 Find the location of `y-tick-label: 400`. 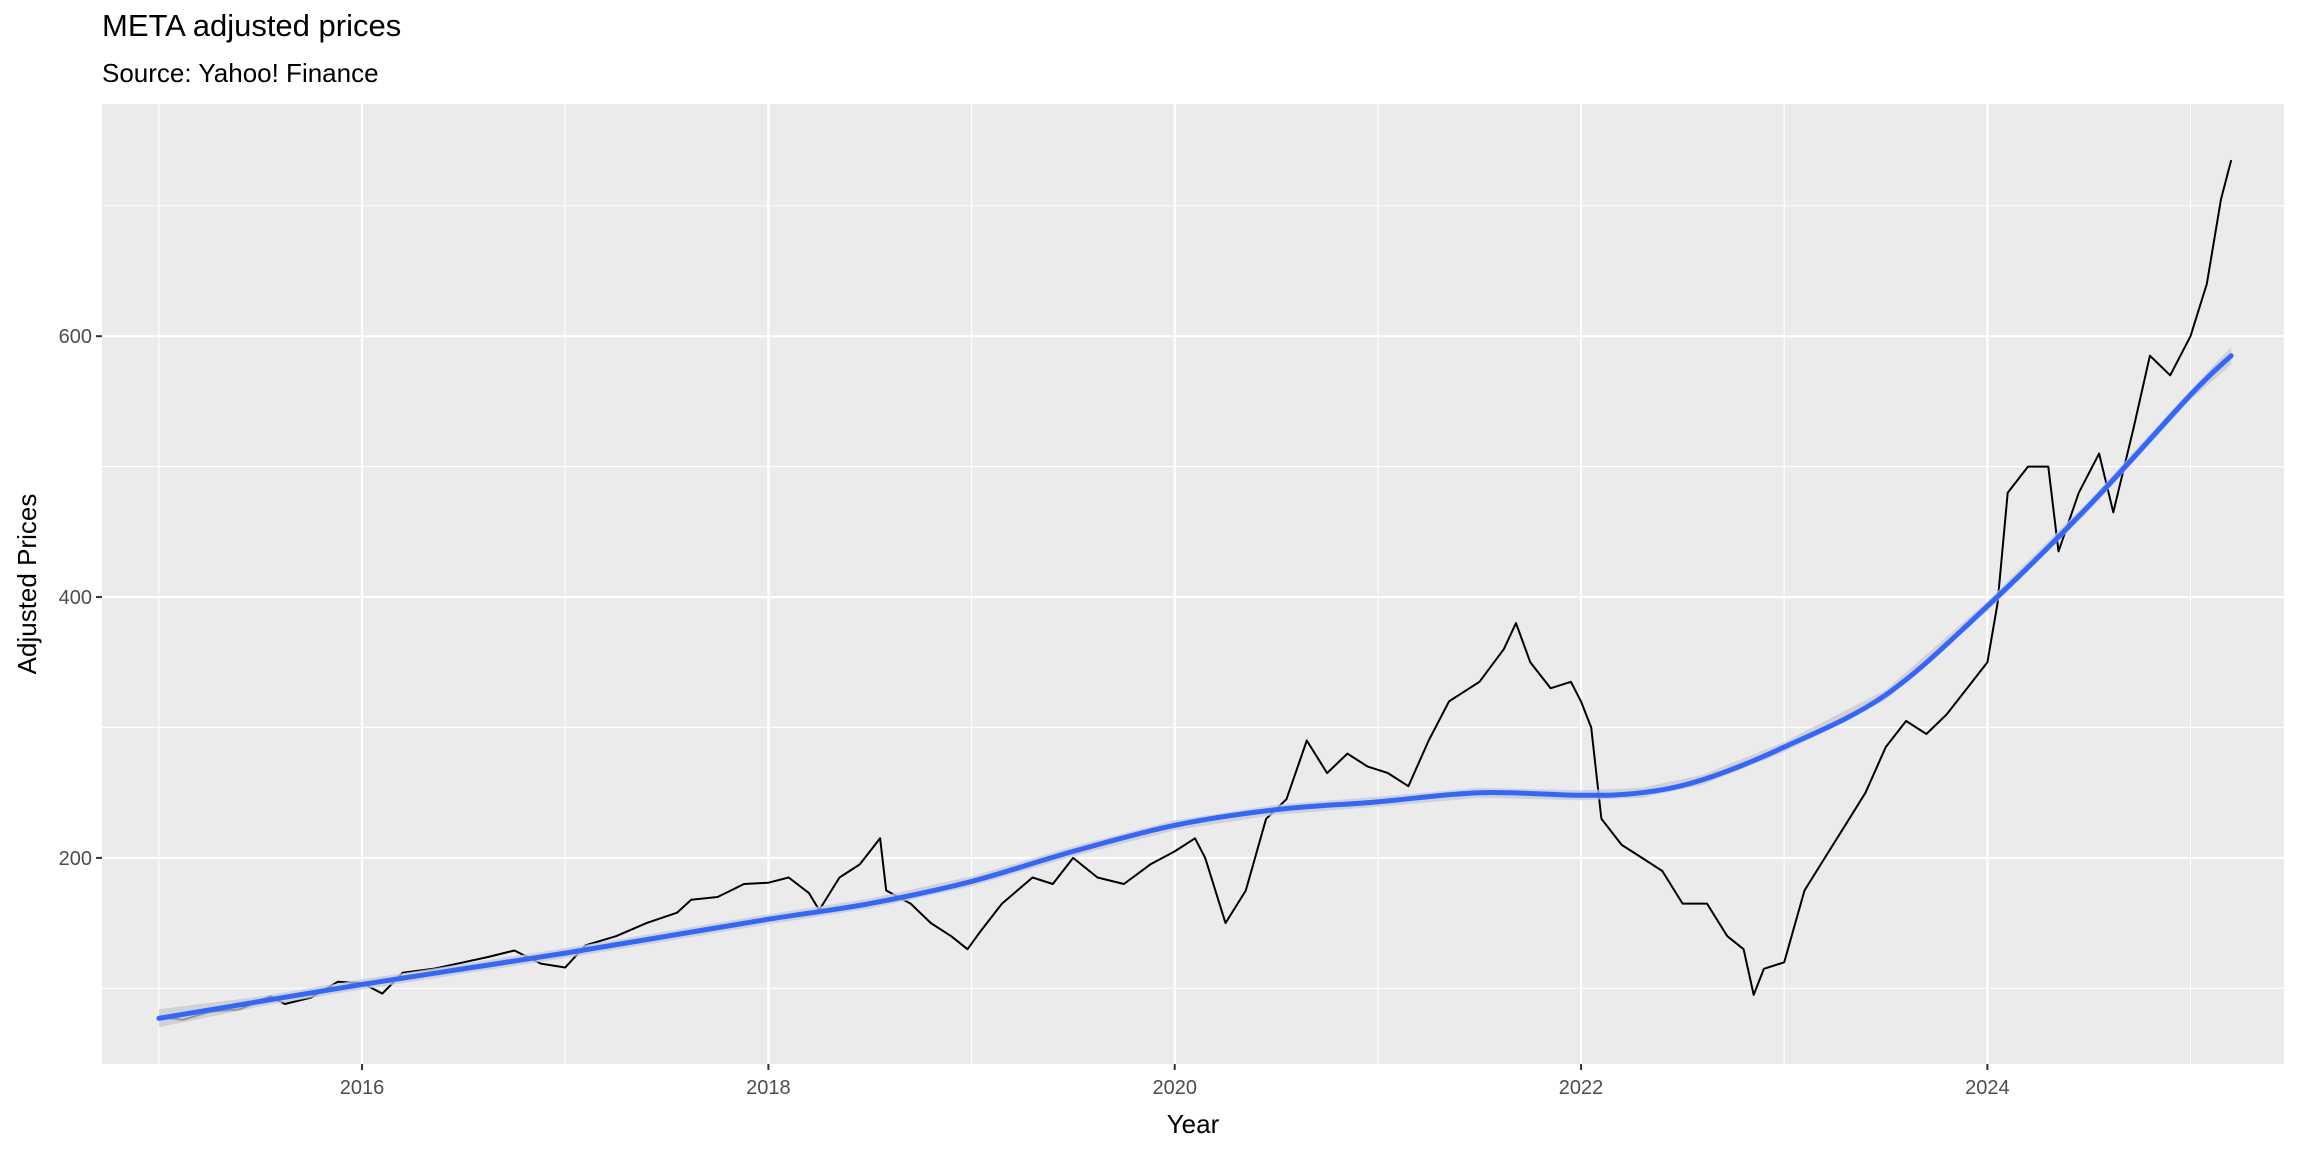

y-tick-label: 400 is located at coordinates (75, 598).